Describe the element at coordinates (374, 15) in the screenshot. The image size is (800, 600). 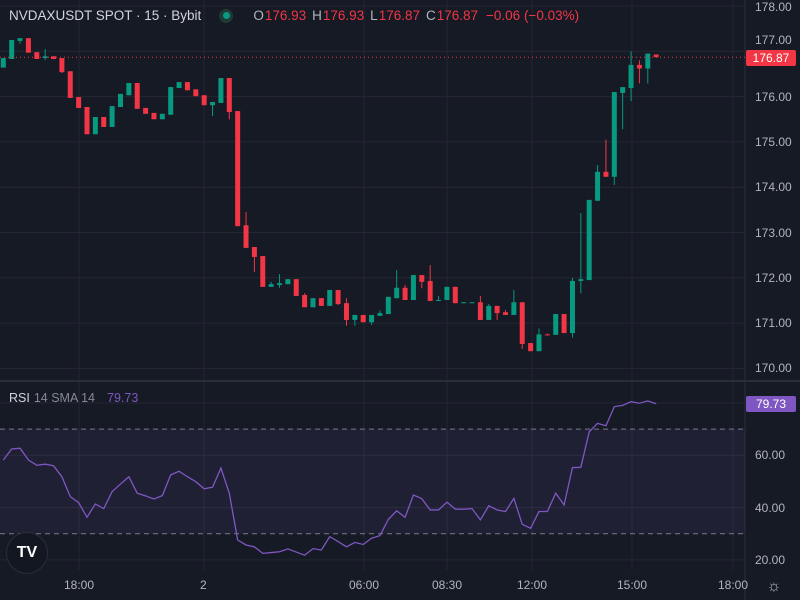
I see `low-label: L` at that location.